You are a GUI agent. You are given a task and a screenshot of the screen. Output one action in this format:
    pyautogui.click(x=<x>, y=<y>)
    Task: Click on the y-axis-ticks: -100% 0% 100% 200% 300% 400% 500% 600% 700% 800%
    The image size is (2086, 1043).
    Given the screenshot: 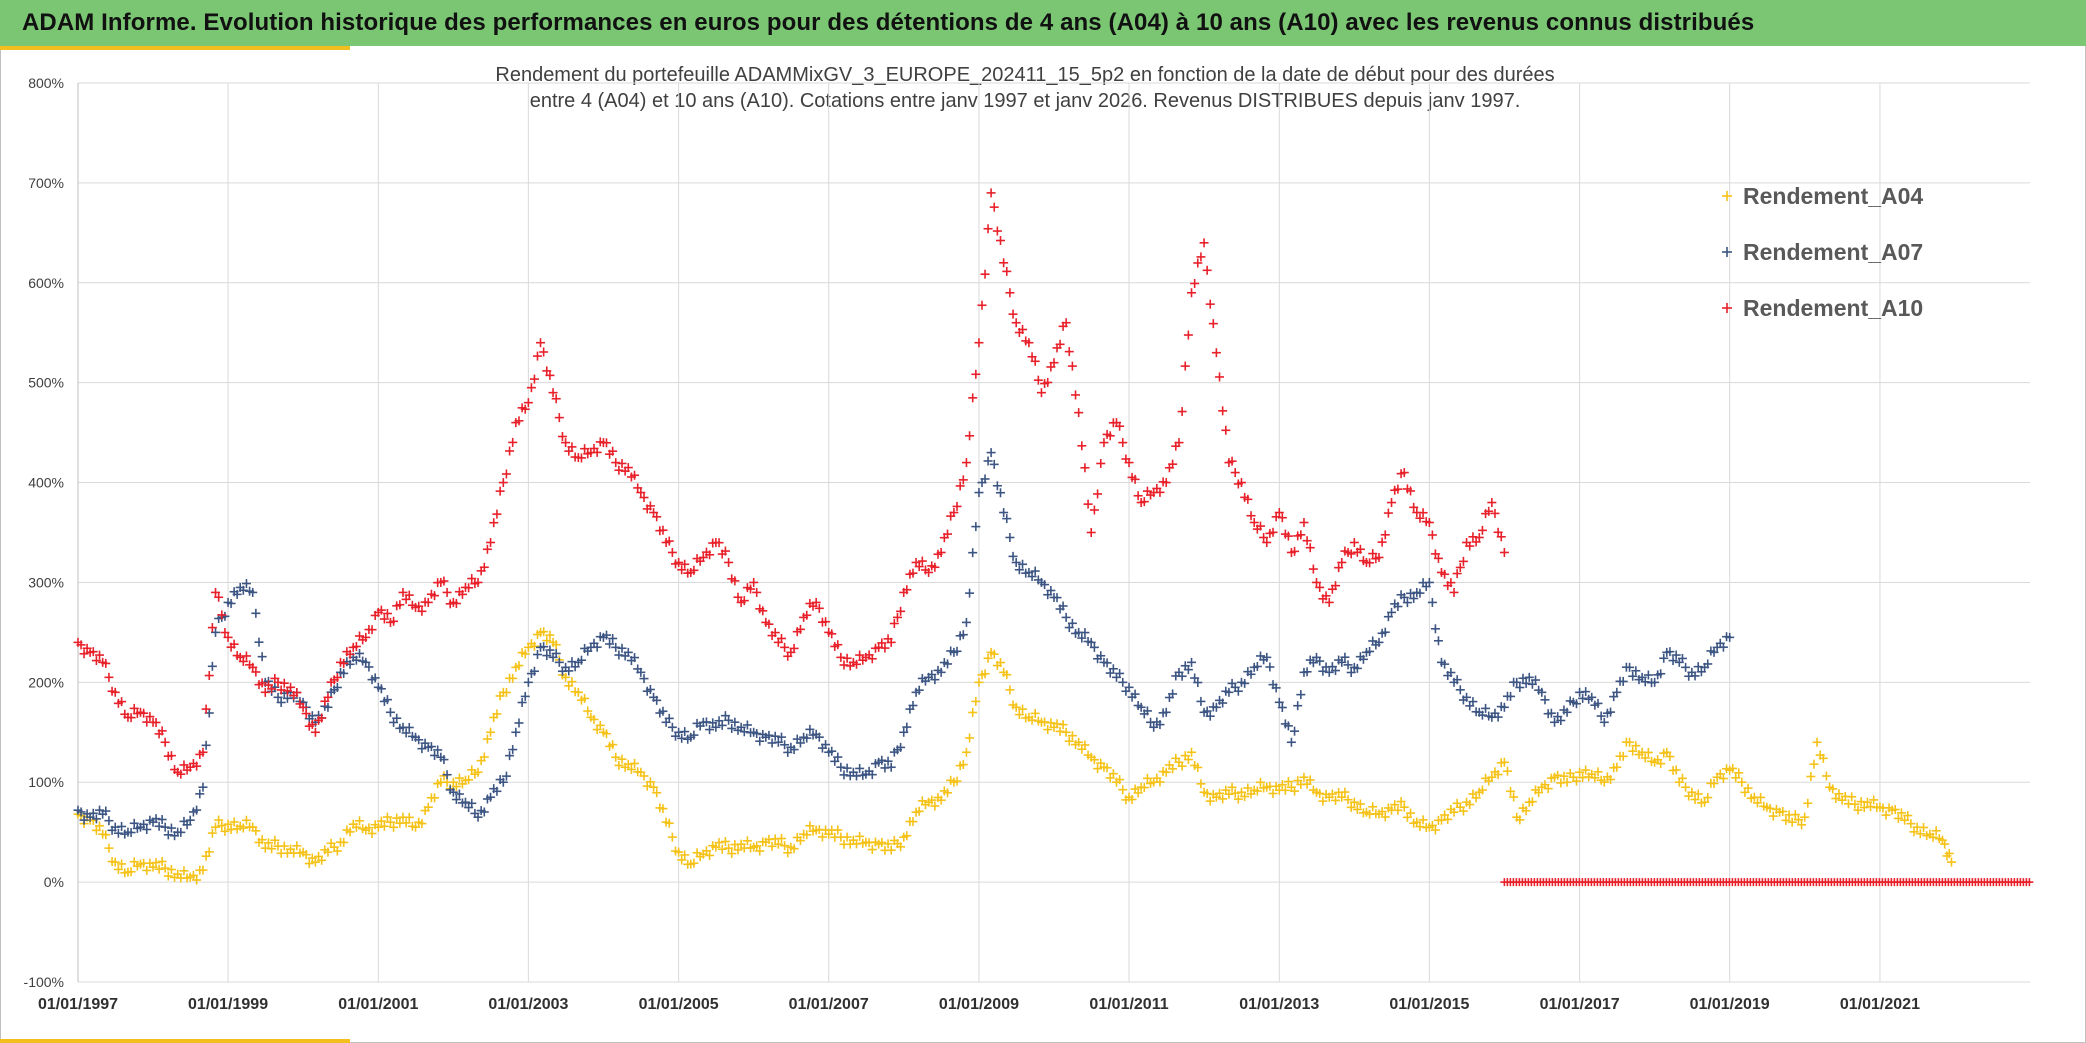 What is the action you would take?
    pyautogui.click(x=44, y=532)
    